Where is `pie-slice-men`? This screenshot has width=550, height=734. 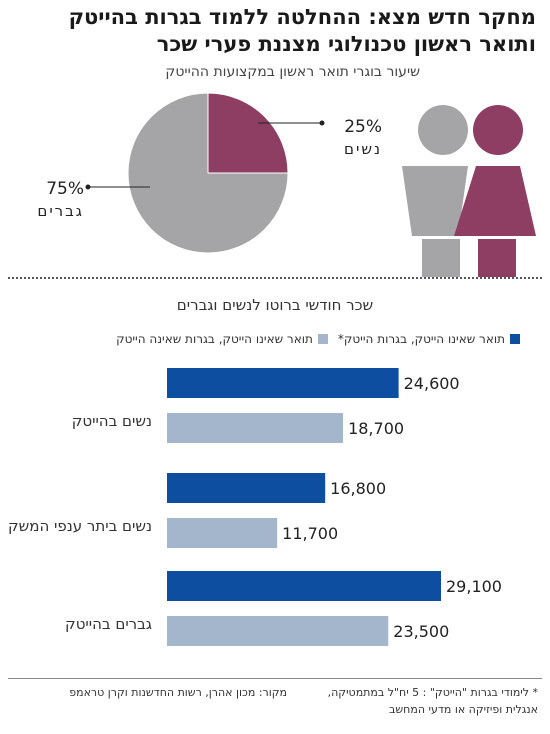 pie-slice-men is located at coordinates (208, 173).